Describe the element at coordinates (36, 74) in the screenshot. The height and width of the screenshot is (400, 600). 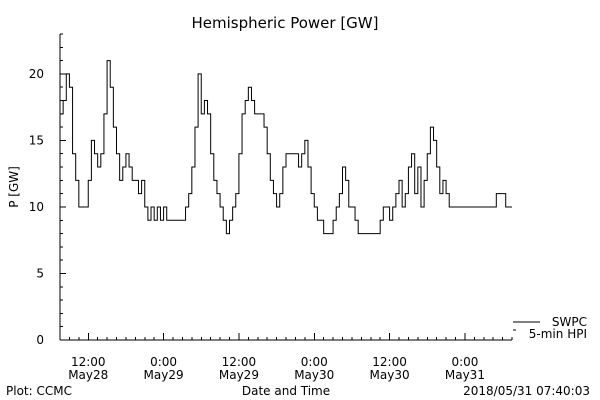
I see `y-tick-label: 20` at that location.